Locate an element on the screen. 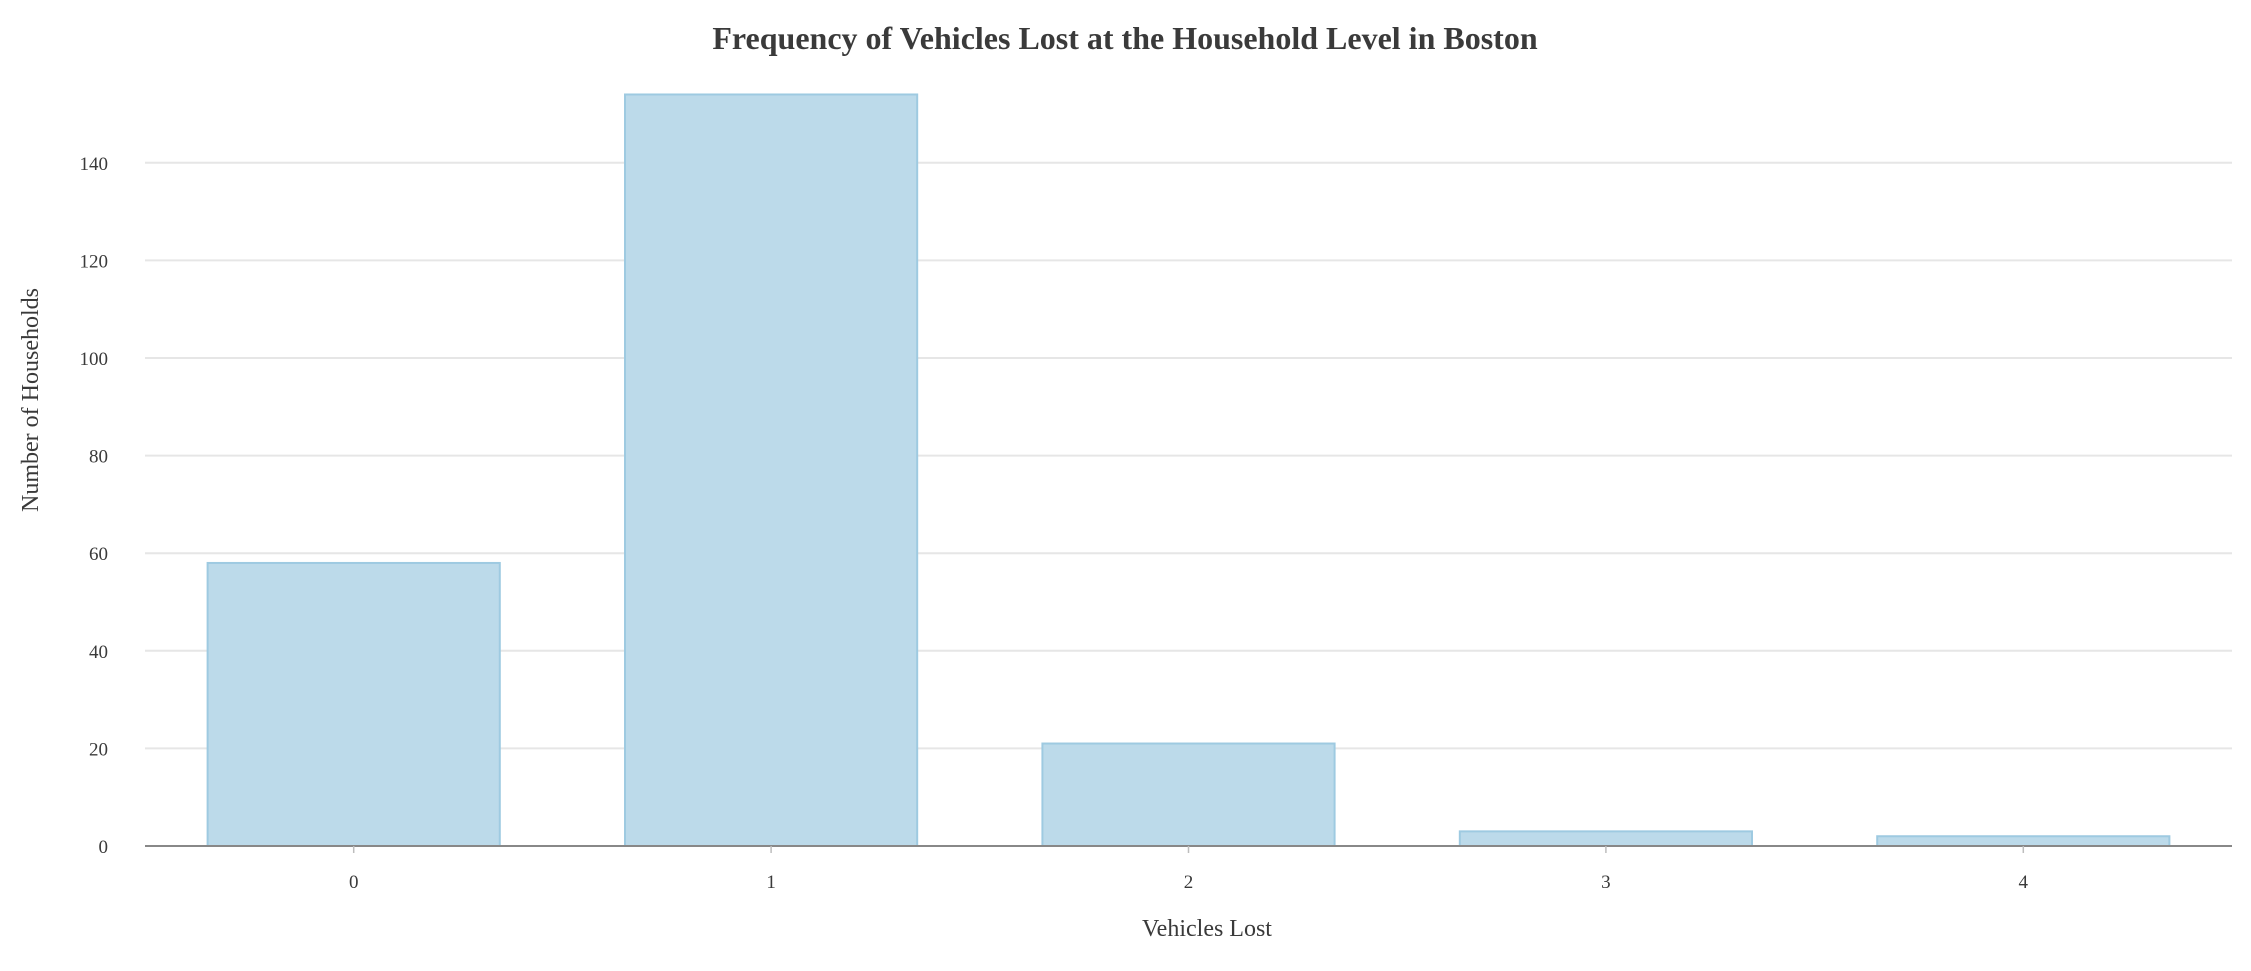 The height and width of the screenshot is (971, 2251). y-tick-label: 40 is located at coordinates (98, 652).